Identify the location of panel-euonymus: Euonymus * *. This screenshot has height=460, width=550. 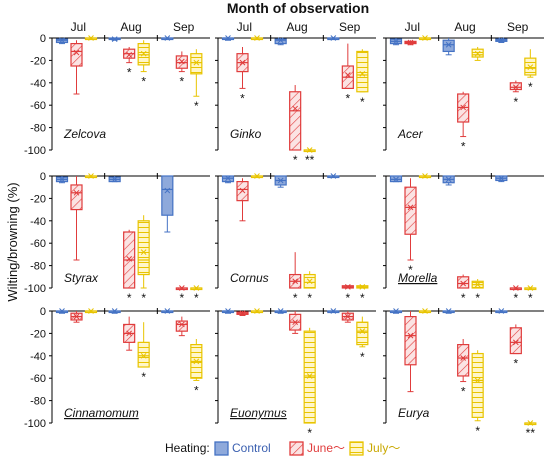
(295, 374).